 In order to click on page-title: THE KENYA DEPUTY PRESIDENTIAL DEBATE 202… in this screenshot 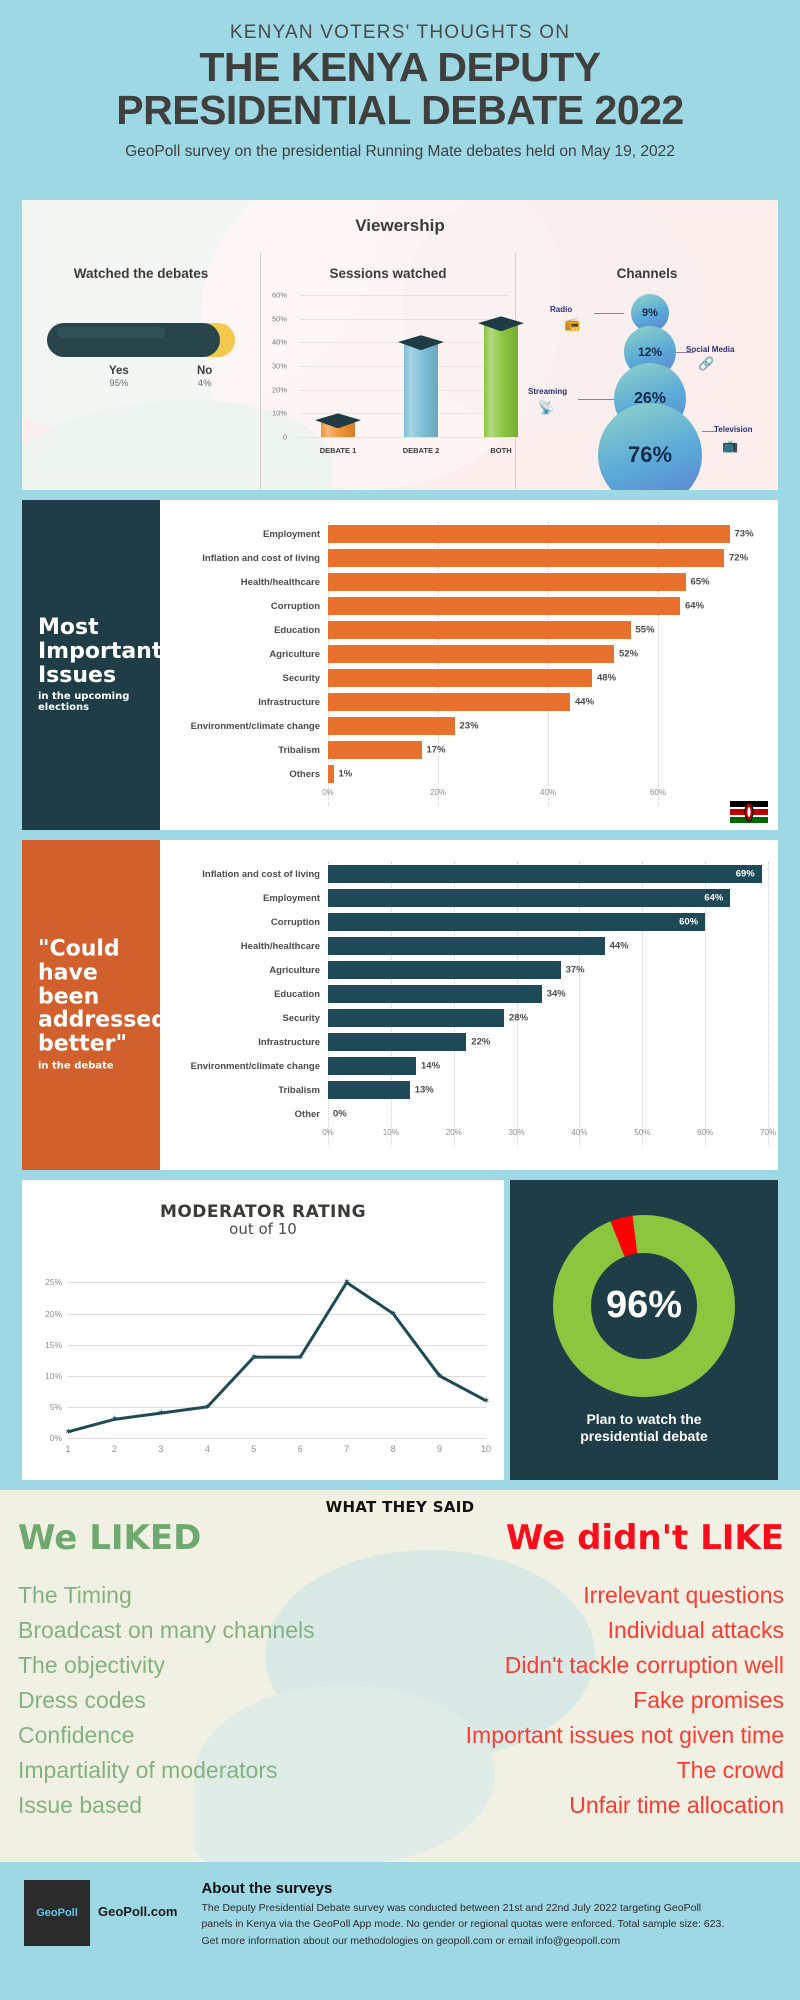, I will do `click(400, 88)`.